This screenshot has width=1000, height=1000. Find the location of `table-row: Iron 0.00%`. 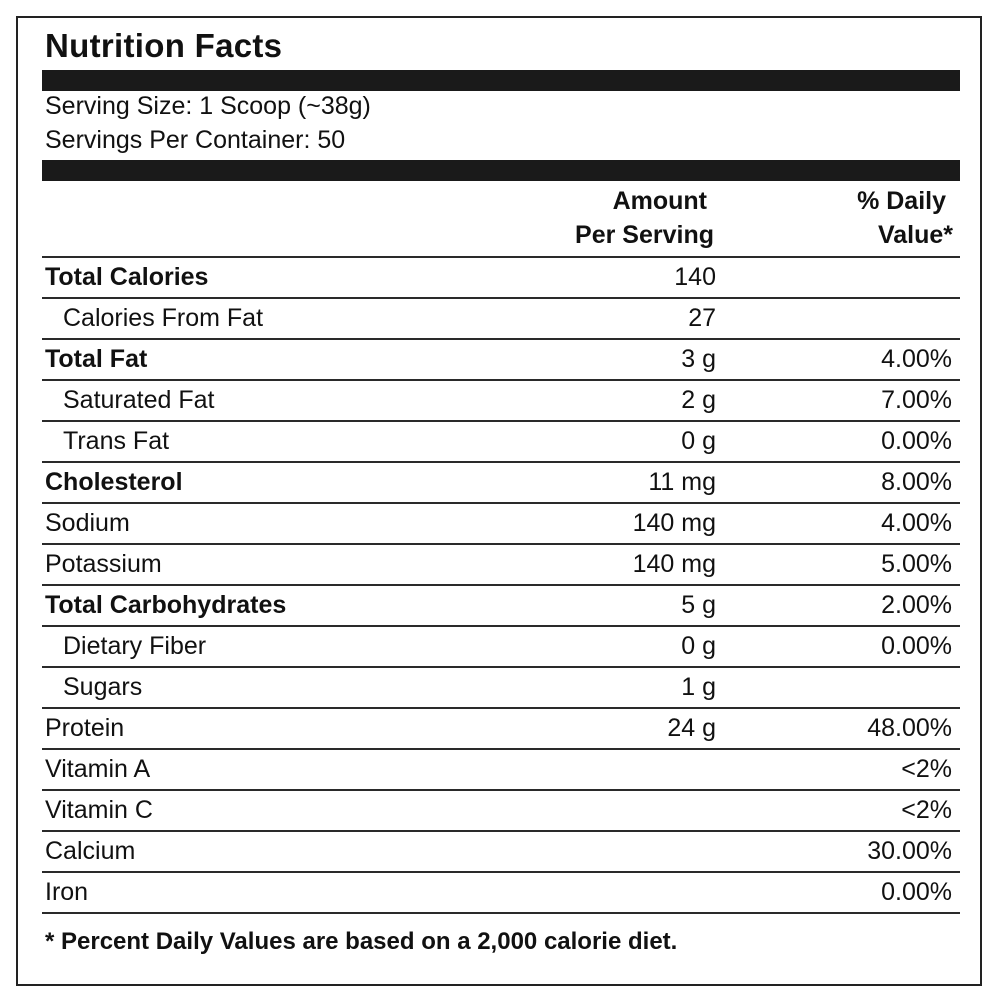

table-row: Iron 0.00% is located at coordinates (501, 892).